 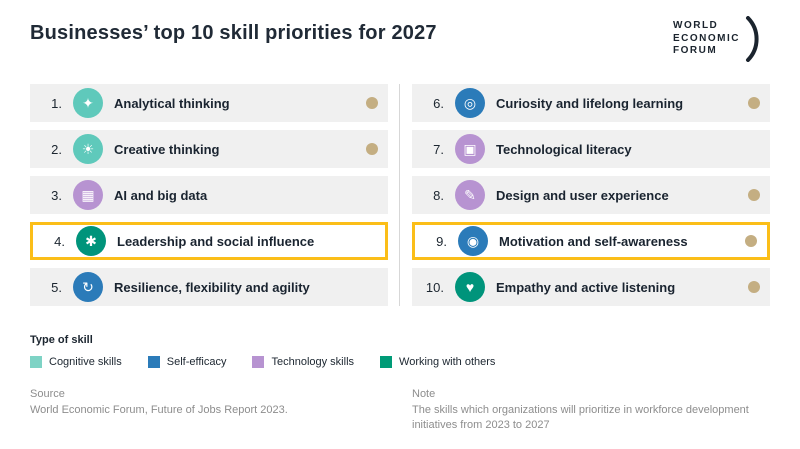 What do you see at coordinates (586, 287) in the screenshot?
I see `skill-label: Empathy and active listening` at bounding box center [586, 287].